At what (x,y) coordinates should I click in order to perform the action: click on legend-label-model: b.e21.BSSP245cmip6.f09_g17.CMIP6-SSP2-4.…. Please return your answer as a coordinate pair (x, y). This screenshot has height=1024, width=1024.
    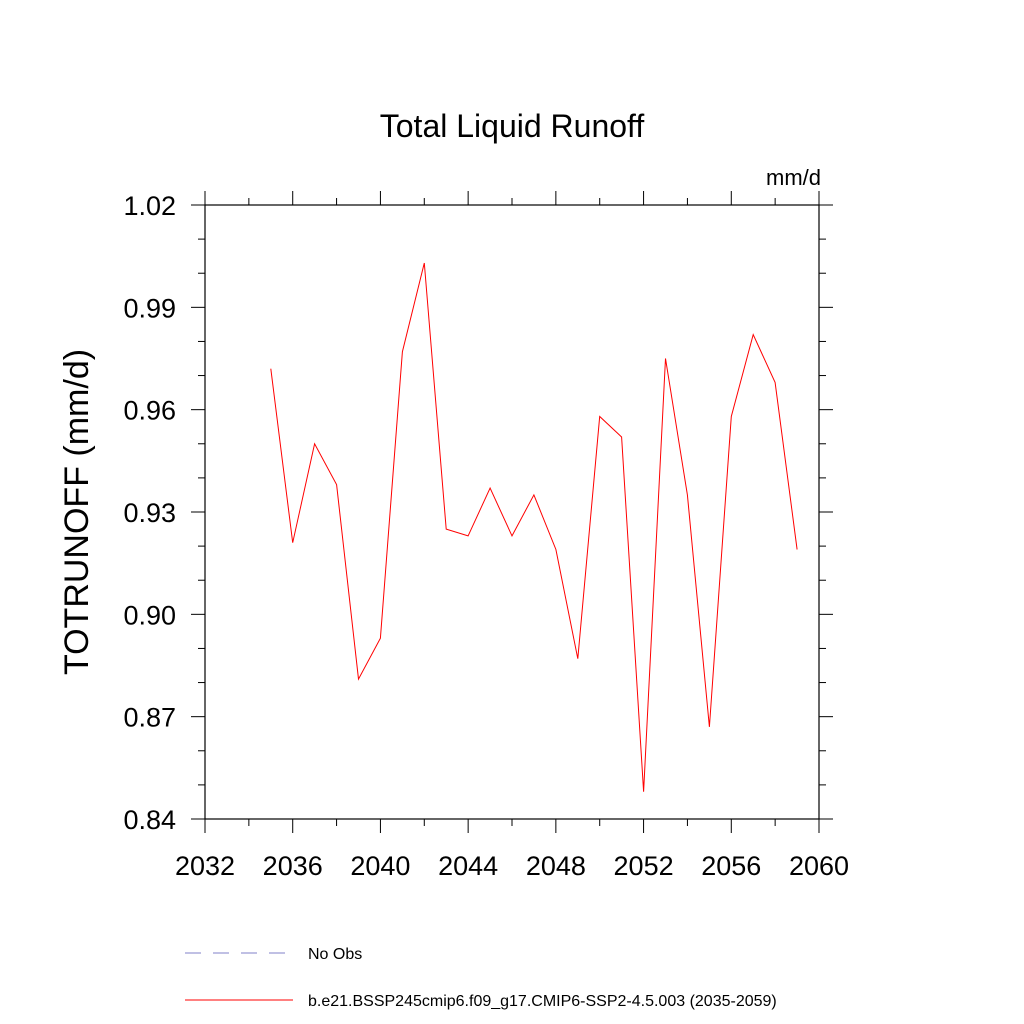
    Looking at the image, I should click on (542, 1001).